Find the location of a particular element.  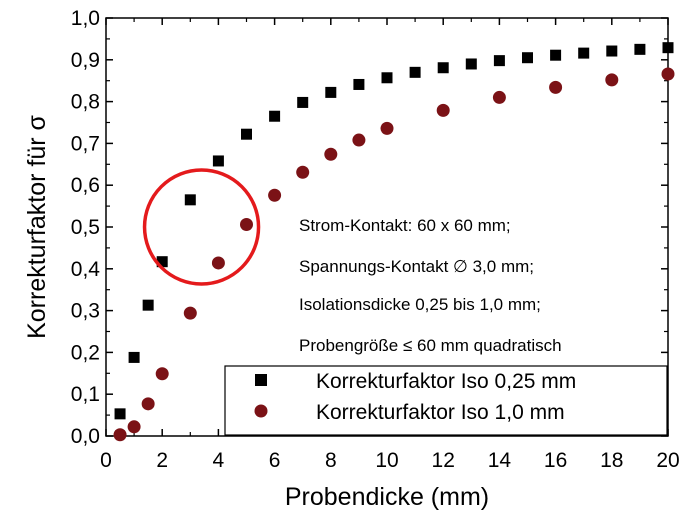

x-tick-label: 18 is located at coordinates (611, 460).